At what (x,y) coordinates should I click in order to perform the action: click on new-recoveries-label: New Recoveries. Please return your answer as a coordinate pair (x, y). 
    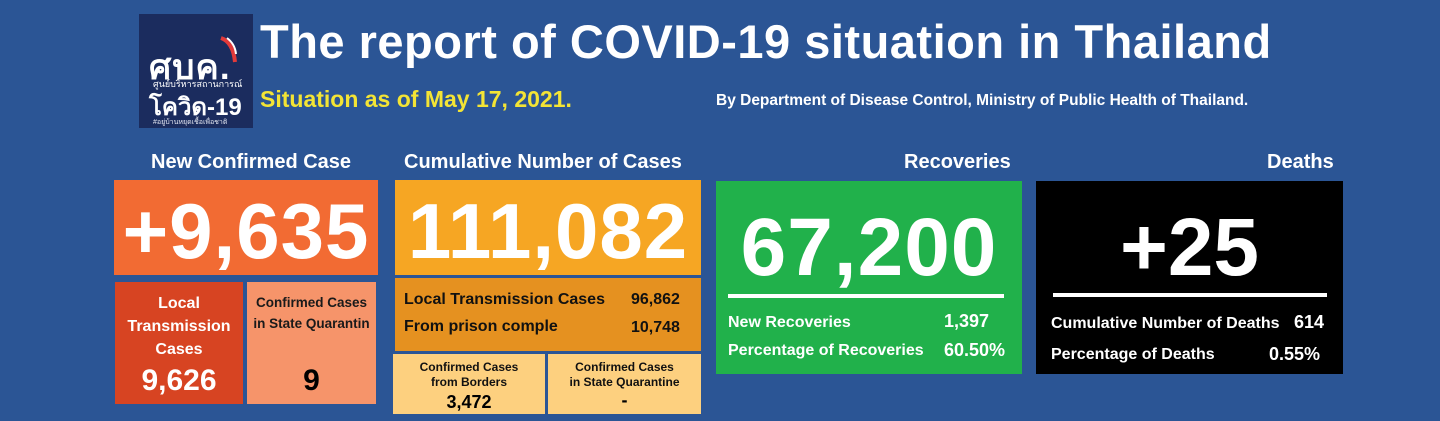
    Looking at the image, I should click on (789, 322).